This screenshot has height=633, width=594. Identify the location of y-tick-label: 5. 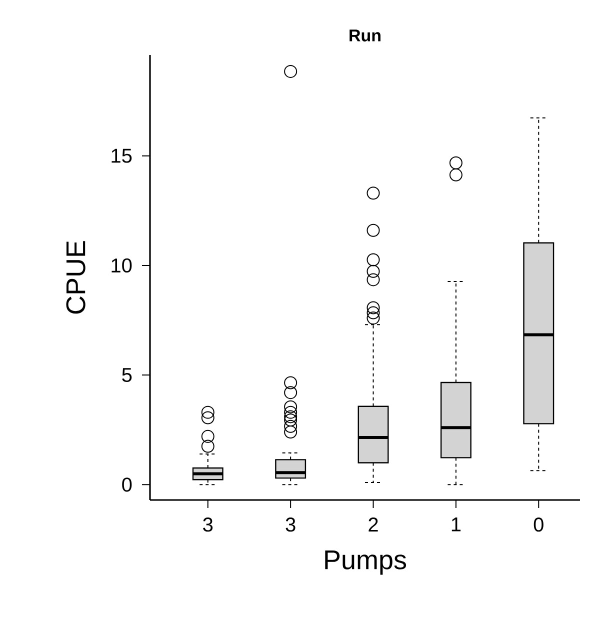
(127, 375).